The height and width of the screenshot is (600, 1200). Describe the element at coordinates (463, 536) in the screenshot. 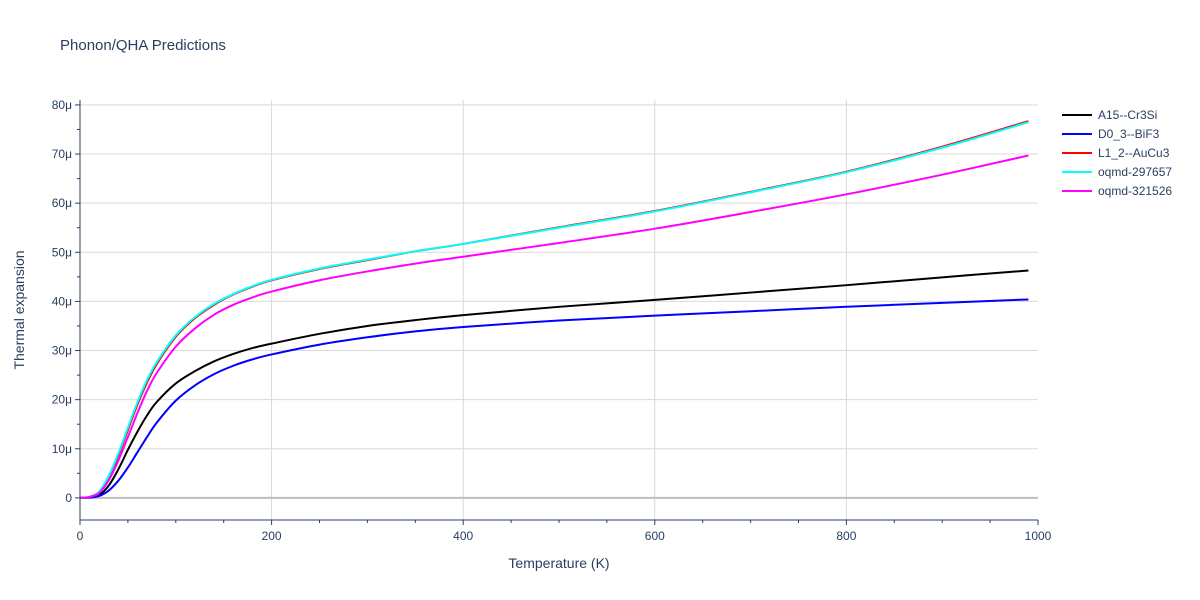

I see `x-tick-label: 400` at that location.